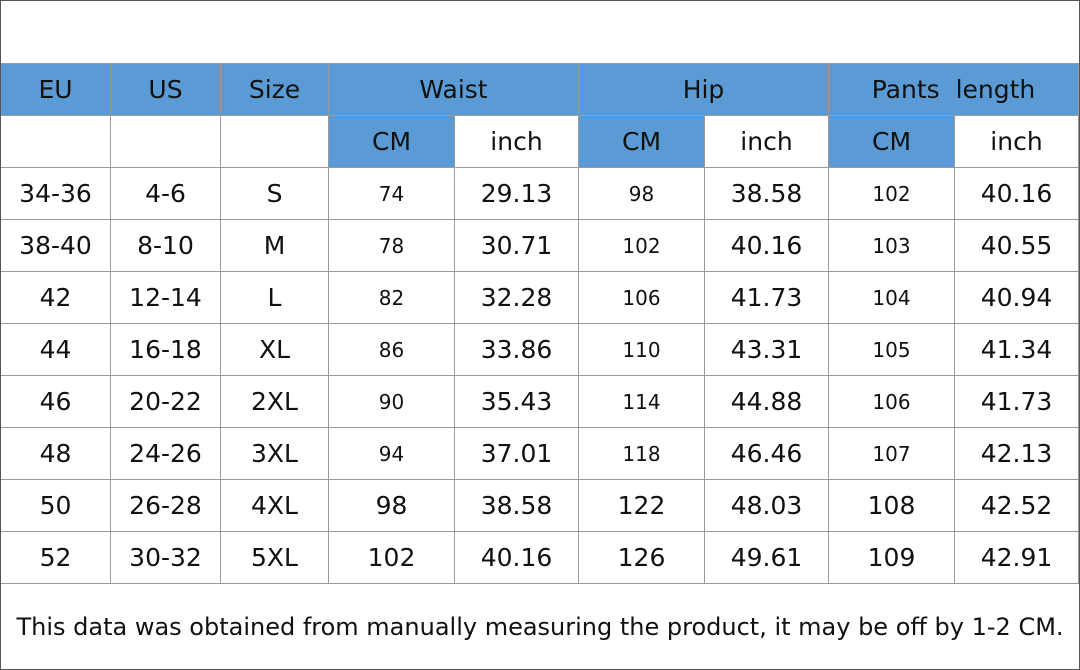 The width and height of the screenshot is (1080, 670). What do you see at coordinates (56, 402) in the screenshot?
I see `table-cell: 46` at bounding box center [56, 402].